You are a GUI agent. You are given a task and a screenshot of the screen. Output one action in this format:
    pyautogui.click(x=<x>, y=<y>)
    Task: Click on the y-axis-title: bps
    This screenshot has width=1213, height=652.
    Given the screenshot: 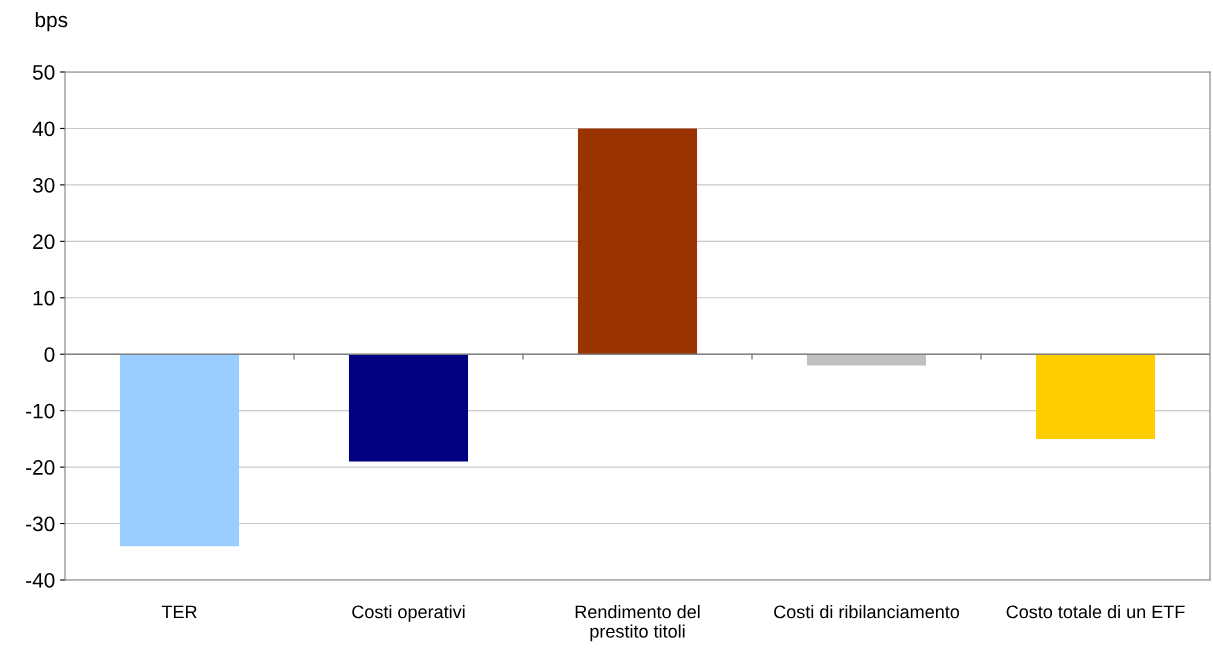 What is the action you would take?
    pyautogui.click(x=51, y=21)
    